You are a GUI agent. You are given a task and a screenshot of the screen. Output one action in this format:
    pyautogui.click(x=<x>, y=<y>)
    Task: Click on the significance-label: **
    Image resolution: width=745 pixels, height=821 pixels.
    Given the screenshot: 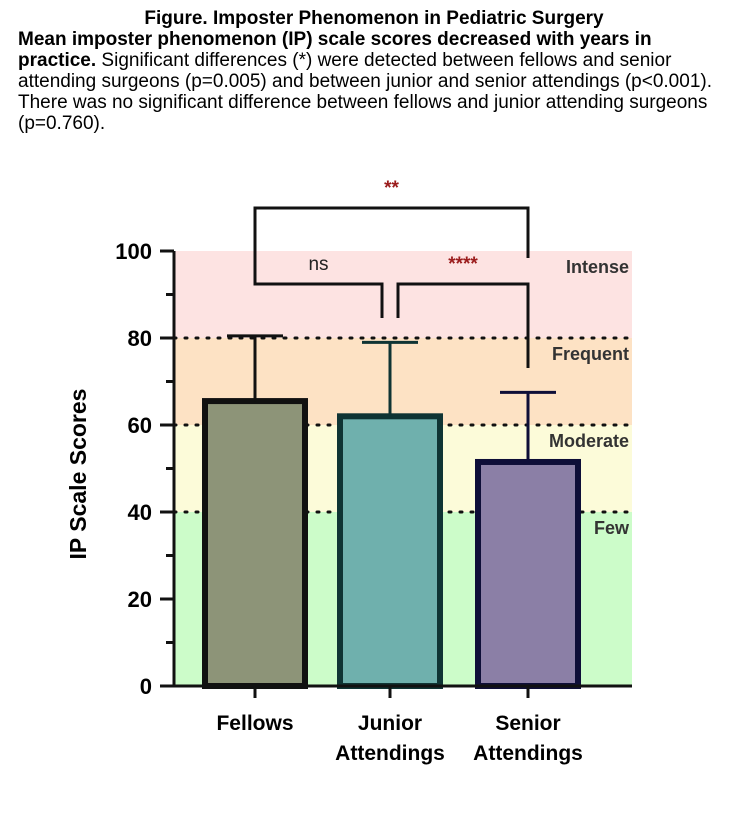 What is the action you would take?
    pyautogui.click(x=391, y=188)
    